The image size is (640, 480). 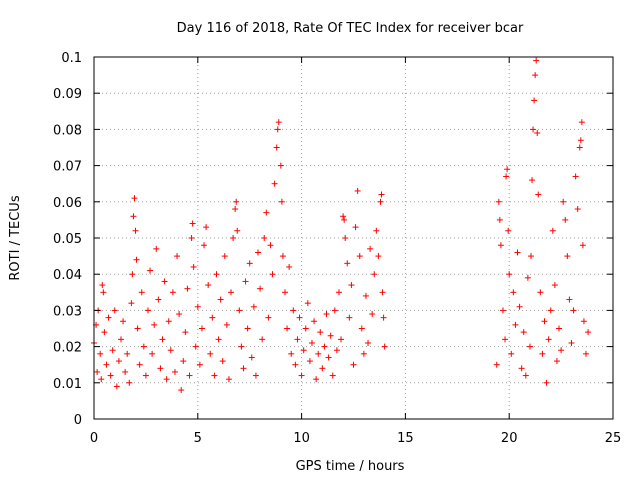 I want to click on y-tick-label: 0.05, so click(x=67, y=239).